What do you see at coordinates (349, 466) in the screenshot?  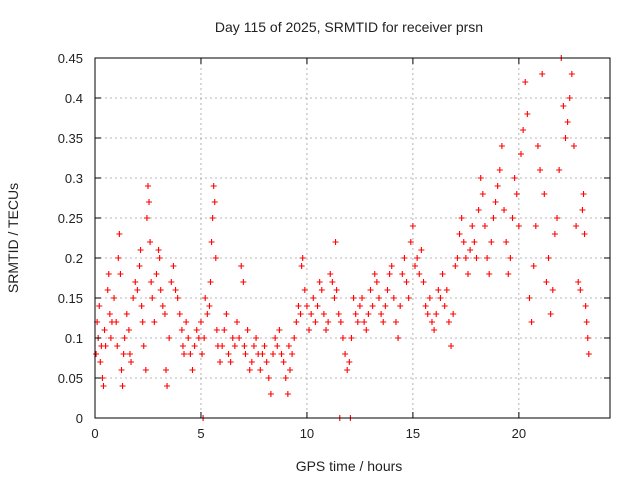 I see `x-axis-label: GPS time / hours` at bounding box center [349, 466].